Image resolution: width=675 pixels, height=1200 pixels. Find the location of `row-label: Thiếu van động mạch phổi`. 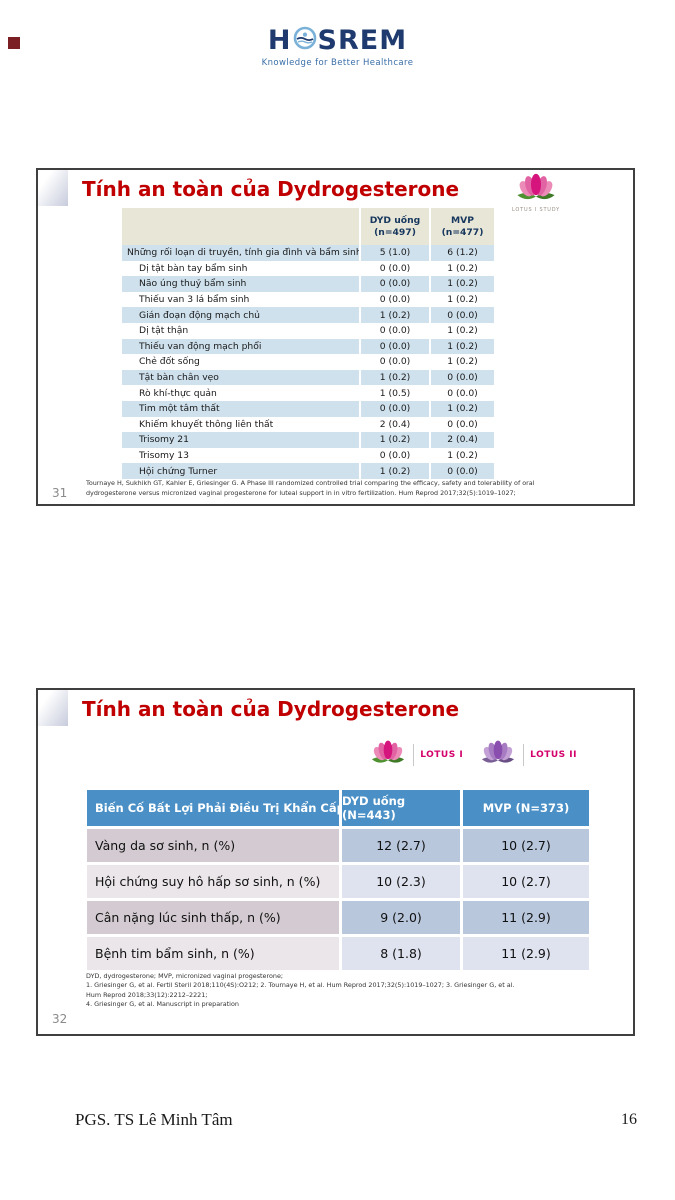

row-label: Thiếu van động mạch phổi is located at coordinates (200, 346).